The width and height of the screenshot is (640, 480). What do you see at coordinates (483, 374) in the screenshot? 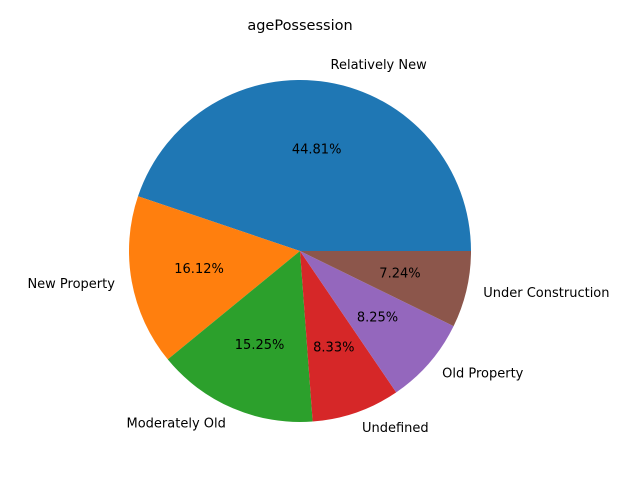
I see `category-label-old-property: Old Property` at bounding box center [483, 374].